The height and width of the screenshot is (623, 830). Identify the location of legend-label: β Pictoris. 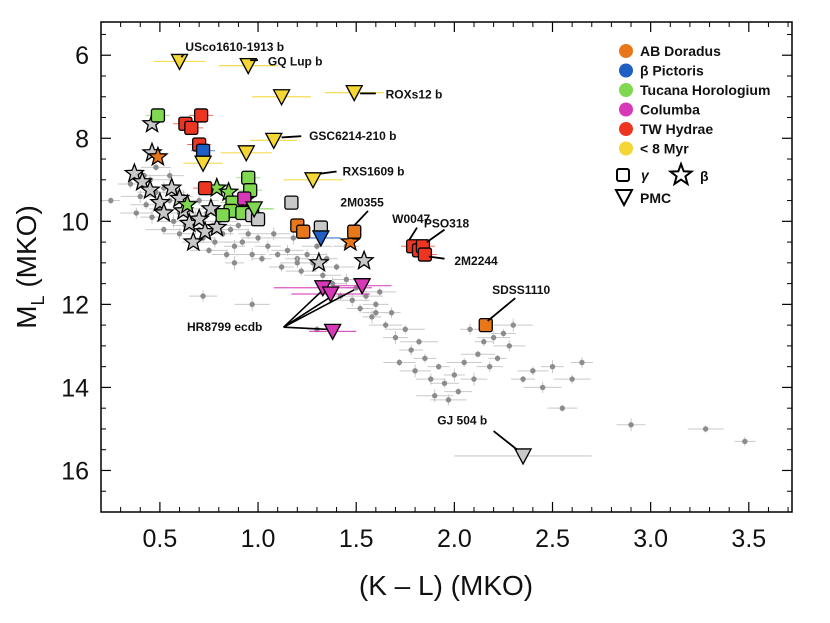
(672, 71).